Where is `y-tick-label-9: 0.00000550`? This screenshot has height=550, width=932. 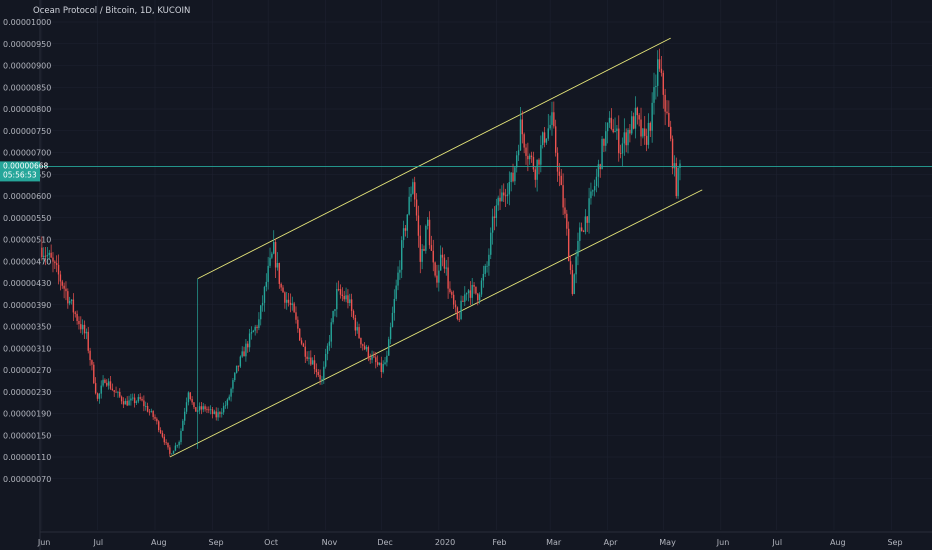 y-tick-label-9: 0.00000550 is located at coordinates (27, 218).